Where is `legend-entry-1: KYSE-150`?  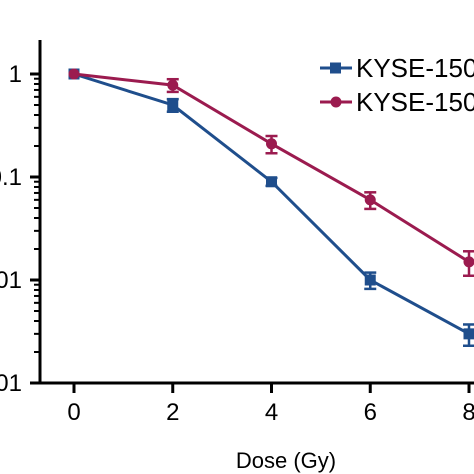
legend-entry-1: KYSE-150 is located at coordinates (397, 68).